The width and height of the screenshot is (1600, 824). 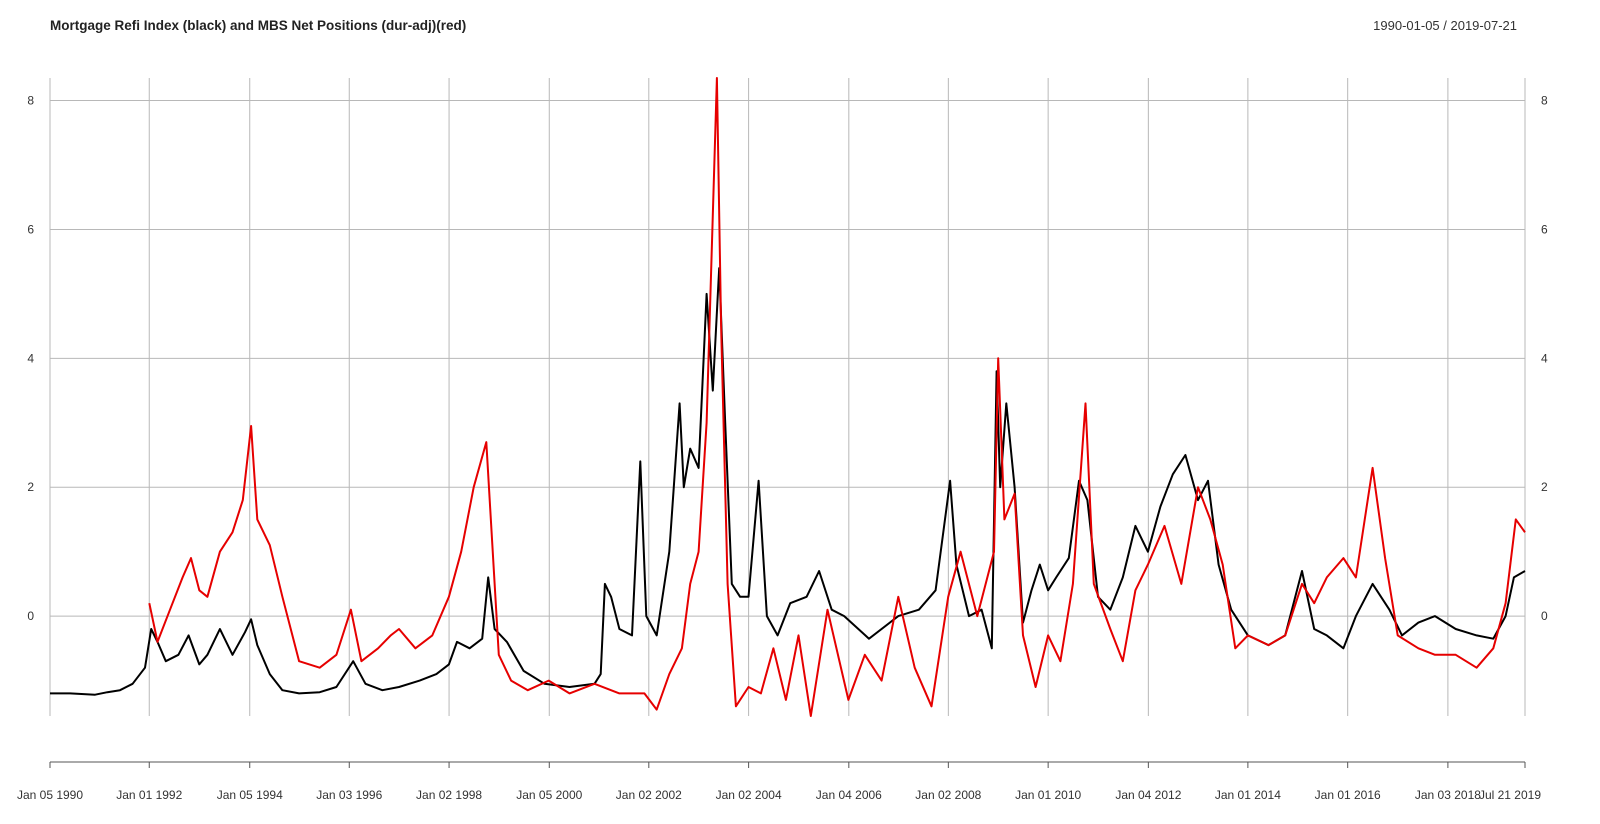 What do you see at coordinates (349, 795) in the screenshot?
I see `x-tick-label: Jan 03 1996` at bounding box center [349, 795].